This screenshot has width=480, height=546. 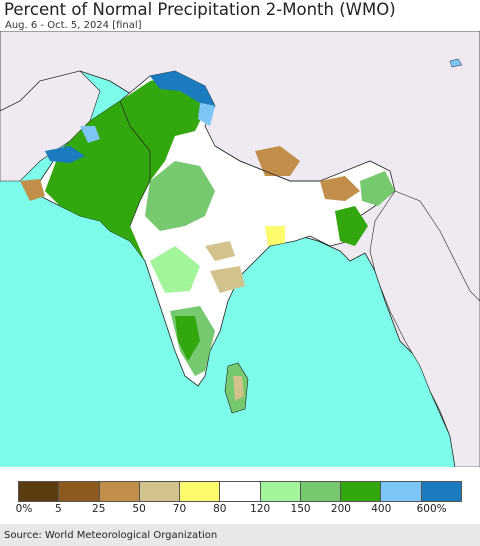 What do you see at coordinates (220, 509) in the screenshot?
I see `legend-label: 80` at bounding box center [220, 509].